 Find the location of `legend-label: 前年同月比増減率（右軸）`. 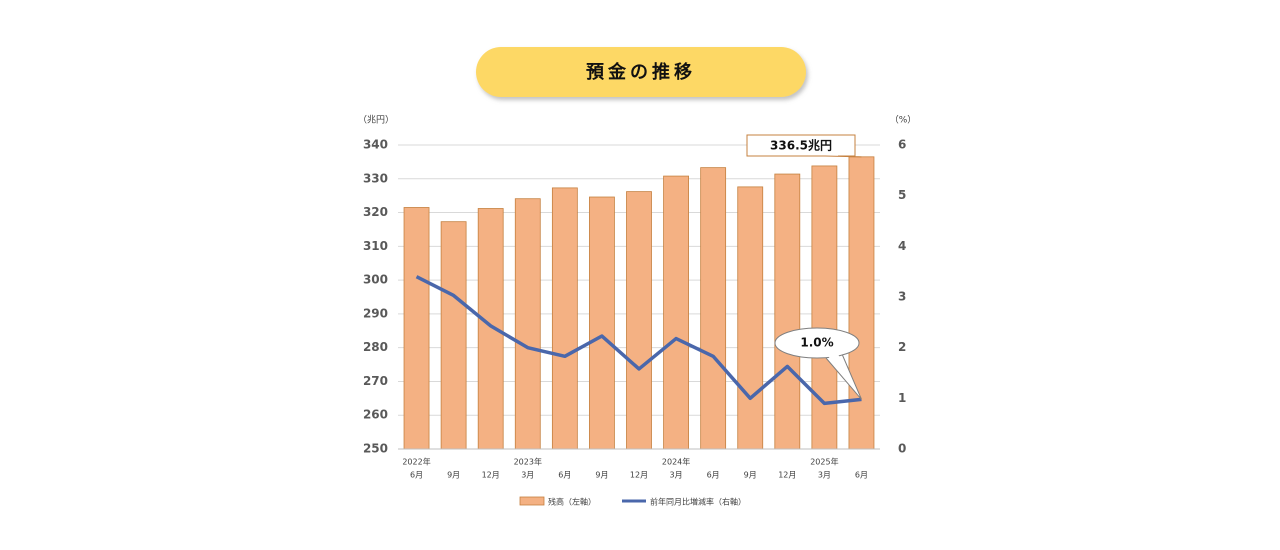

legend-label: 前年同月比増減率（右軸） is located at coordinates (698, 502).